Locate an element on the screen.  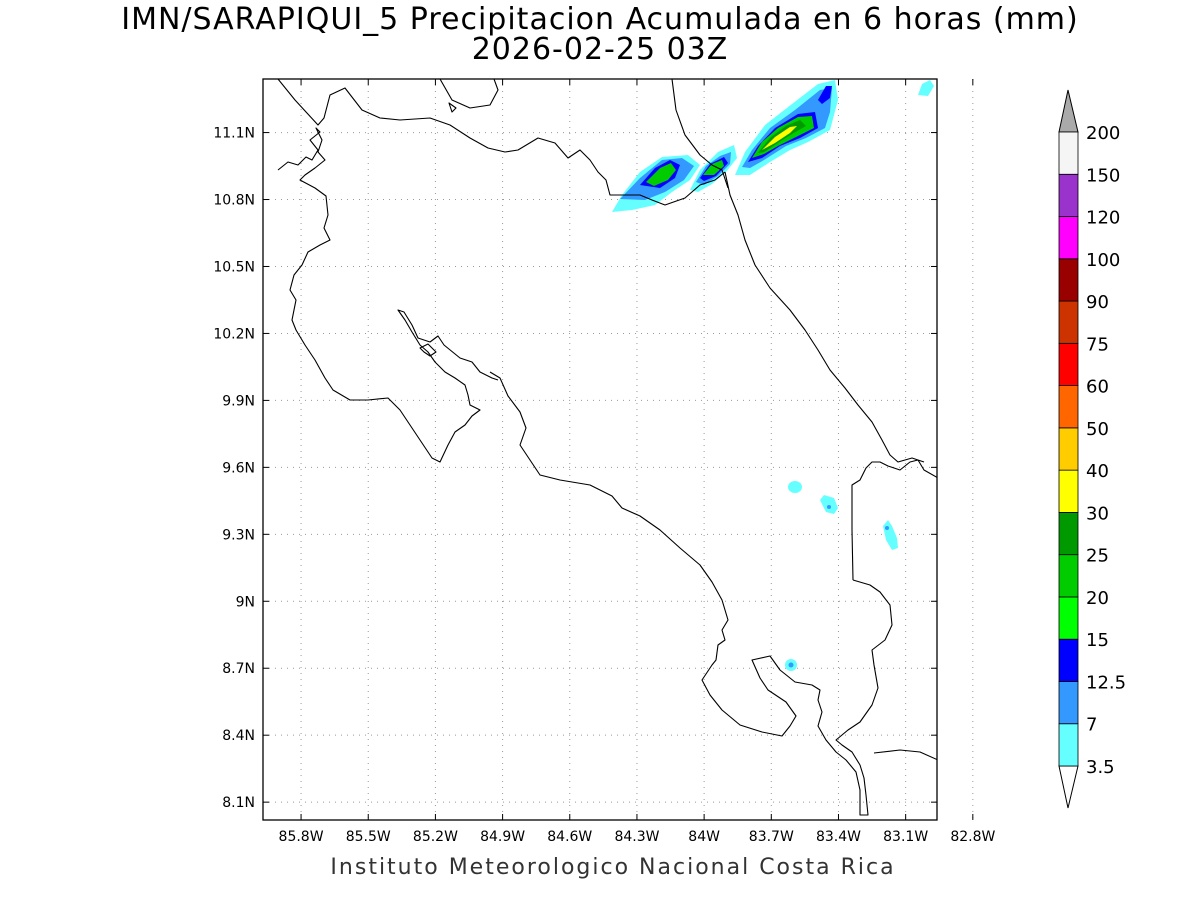
precip-cell-north-central is located at coordinates (713, 168).